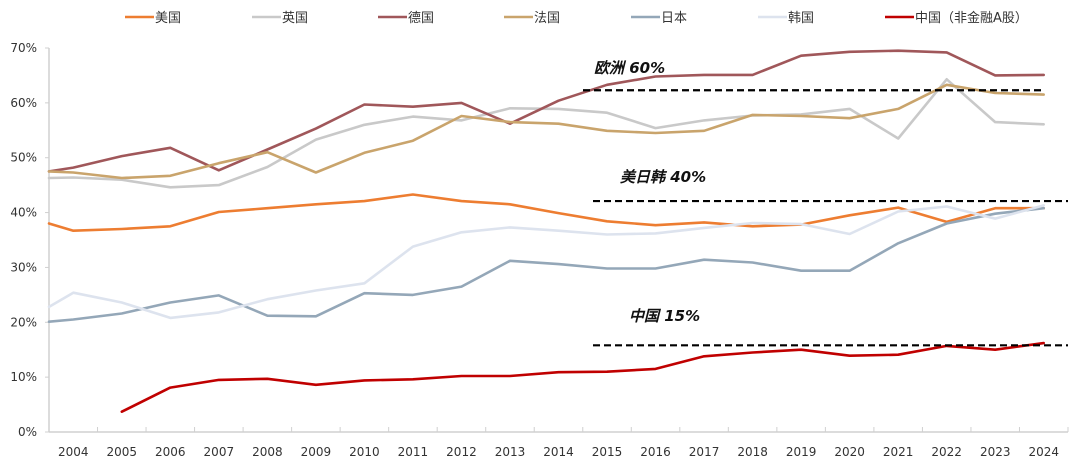 The image size is (1080, 465). I want to click on legend-label: 日本, so click(674, 18).